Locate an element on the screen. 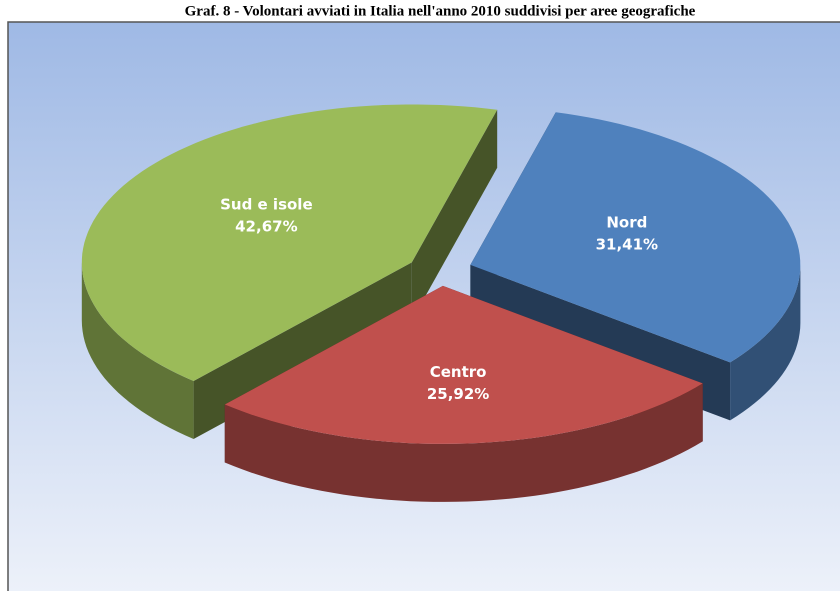 The width and height of the screenshot is (840, 591). slice-wall is located at coordinates (454, 215).